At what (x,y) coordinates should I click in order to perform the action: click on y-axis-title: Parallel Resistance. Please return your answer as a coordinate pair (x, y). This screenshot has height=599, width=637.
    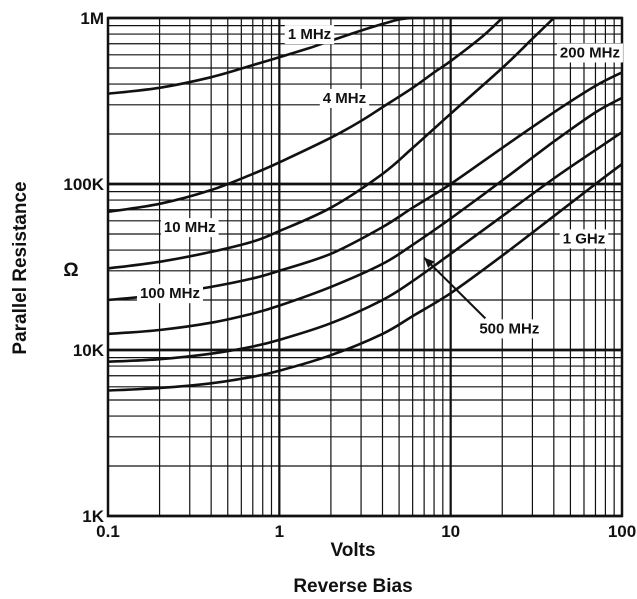
    Looking at the image, I should click on (20, 267).